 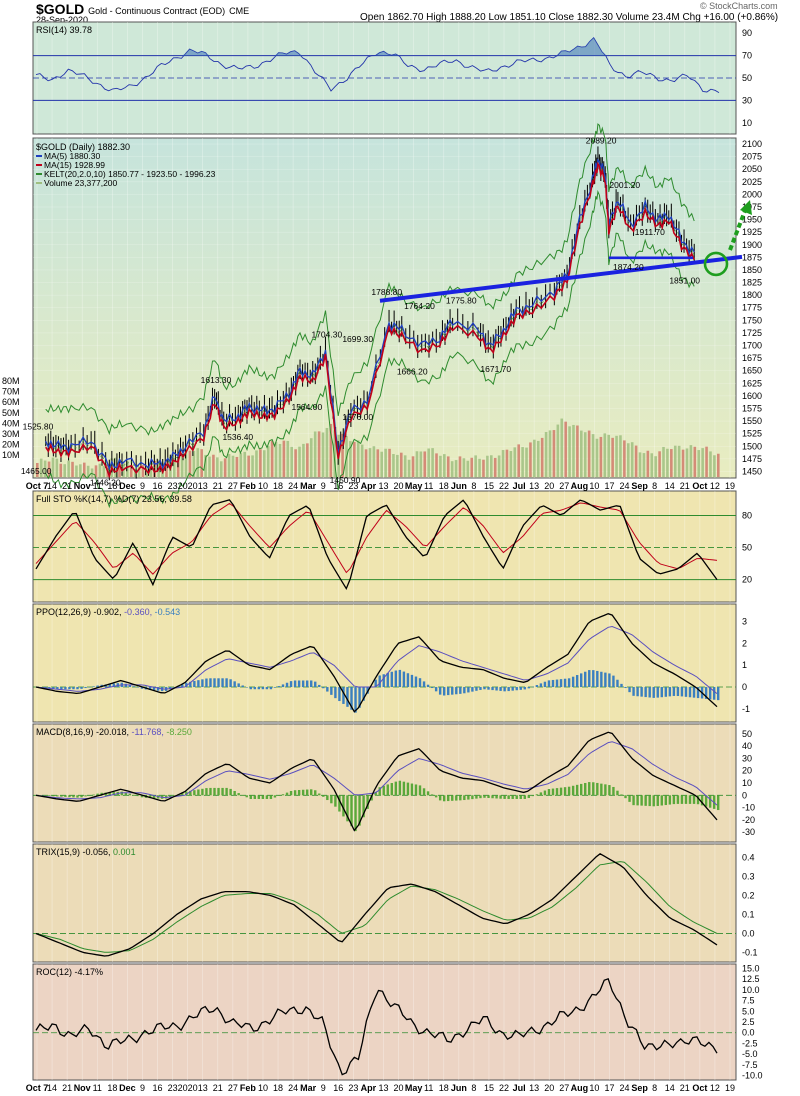 What do you see at coordinates (173, 1088) in the screenshot?
I see `x-axis-label: 23` at bounding box center [173, 1088].